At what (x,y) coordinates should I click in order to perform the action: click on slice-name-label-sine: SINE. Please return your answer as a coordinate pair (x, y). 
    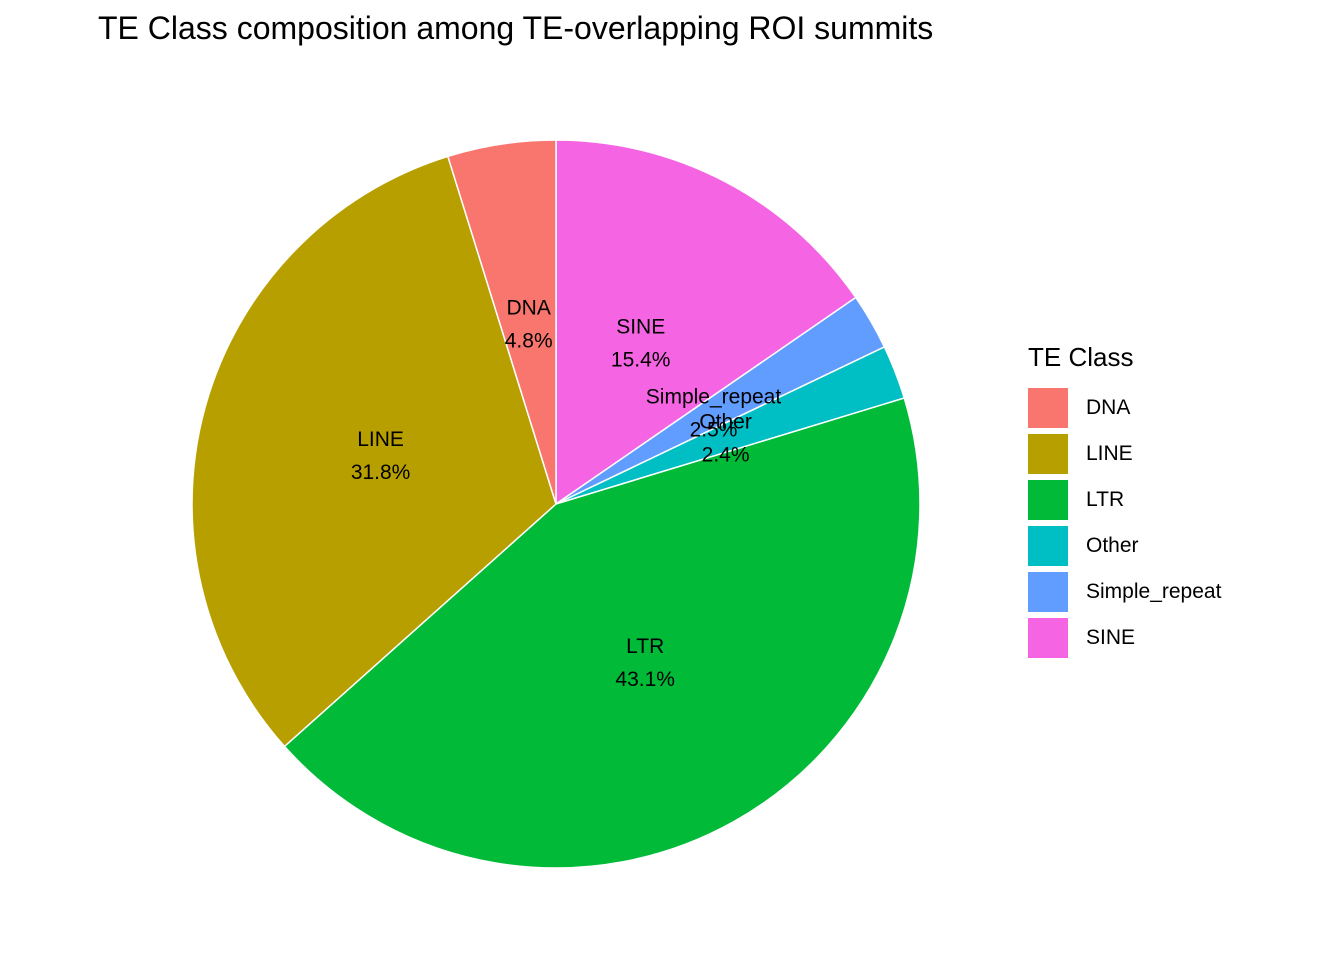
    Looking at the image, I should click on (640, 326).